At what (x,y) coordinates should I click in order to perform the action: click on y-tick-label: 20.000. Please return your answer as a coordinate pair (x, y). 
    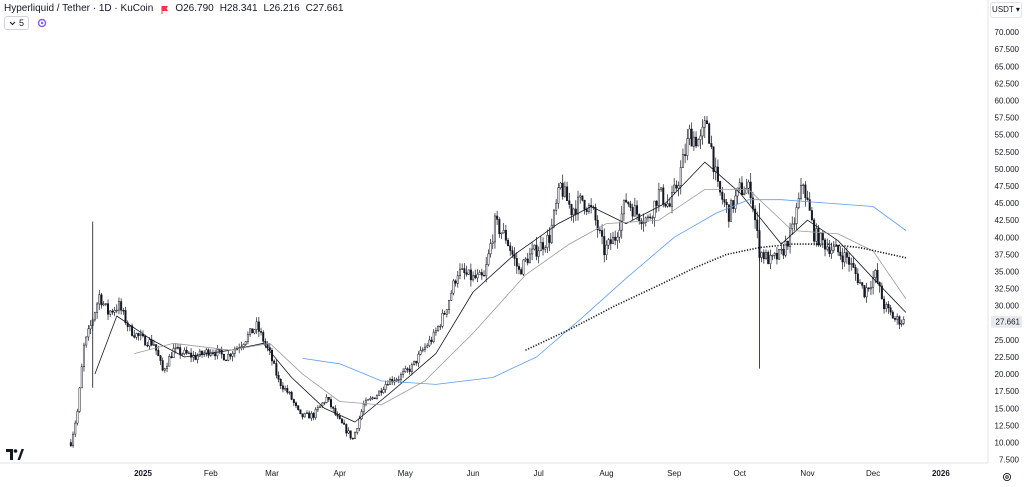
    Looking at the image, I should click on (1007, 374).